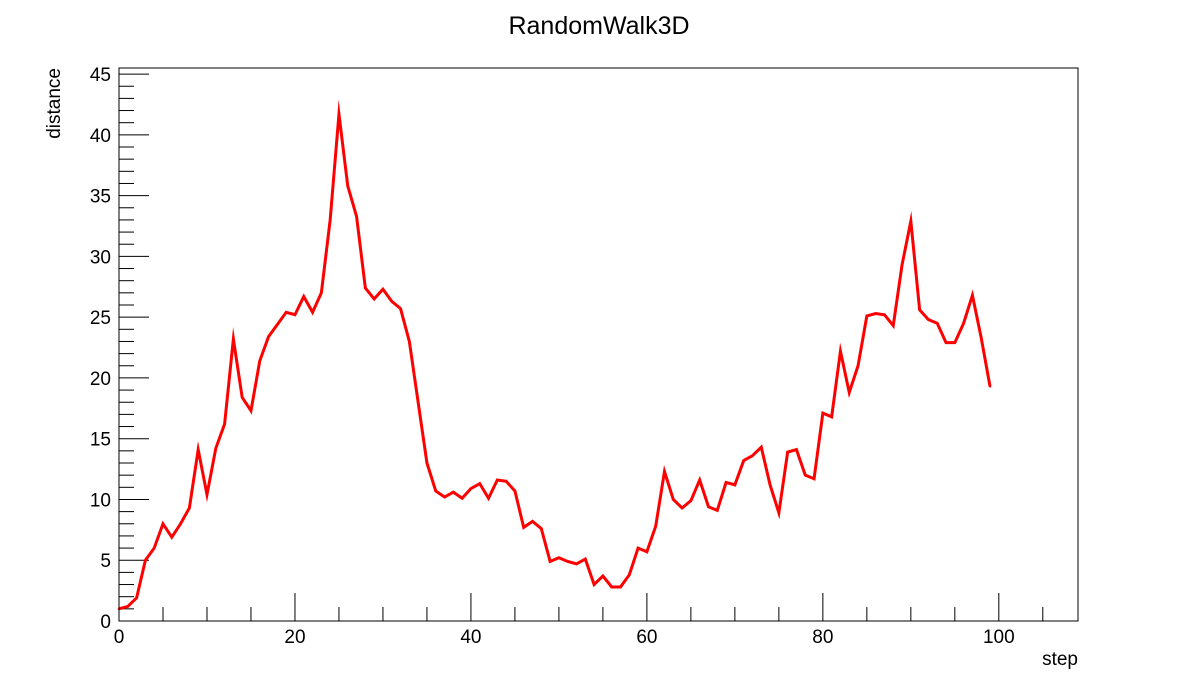 This screenshot has height=694, width=1198. I want to click on x-tick-label: 40, so click(470, 637).